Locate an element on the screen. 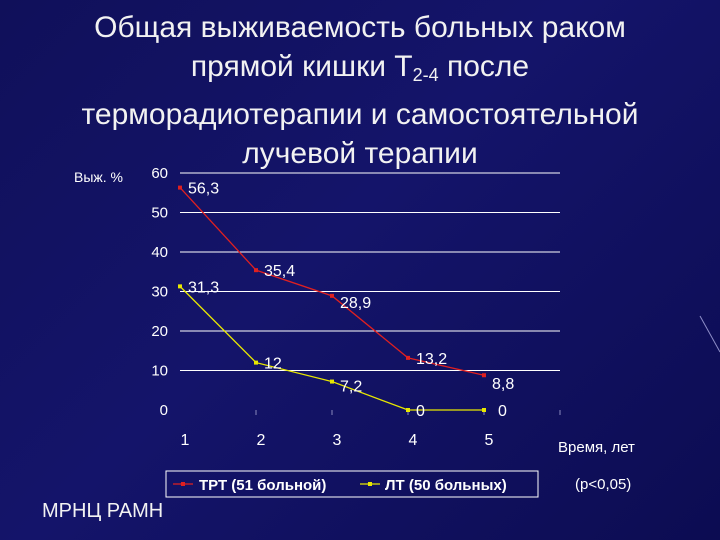 The image size is (720, 540). title-line-1: Общая выживаемость больных раком is located at coordinates (360, 27).